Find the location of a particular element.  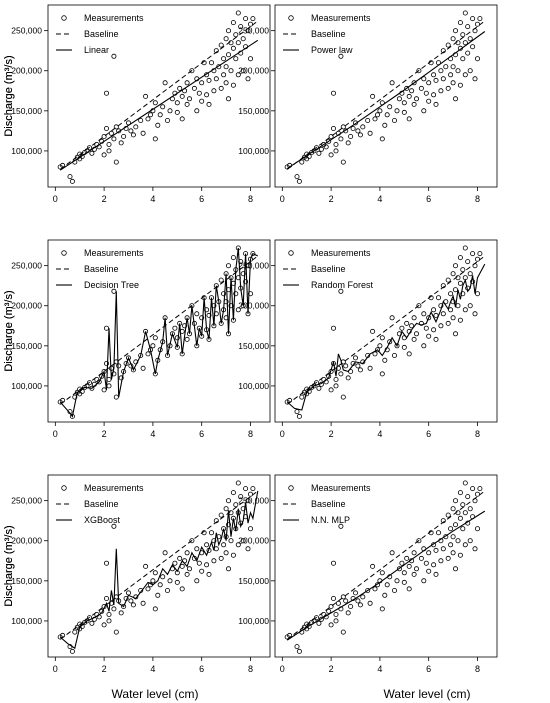

legend-label-model: Decision Tree is located at coordinates (111, 285).